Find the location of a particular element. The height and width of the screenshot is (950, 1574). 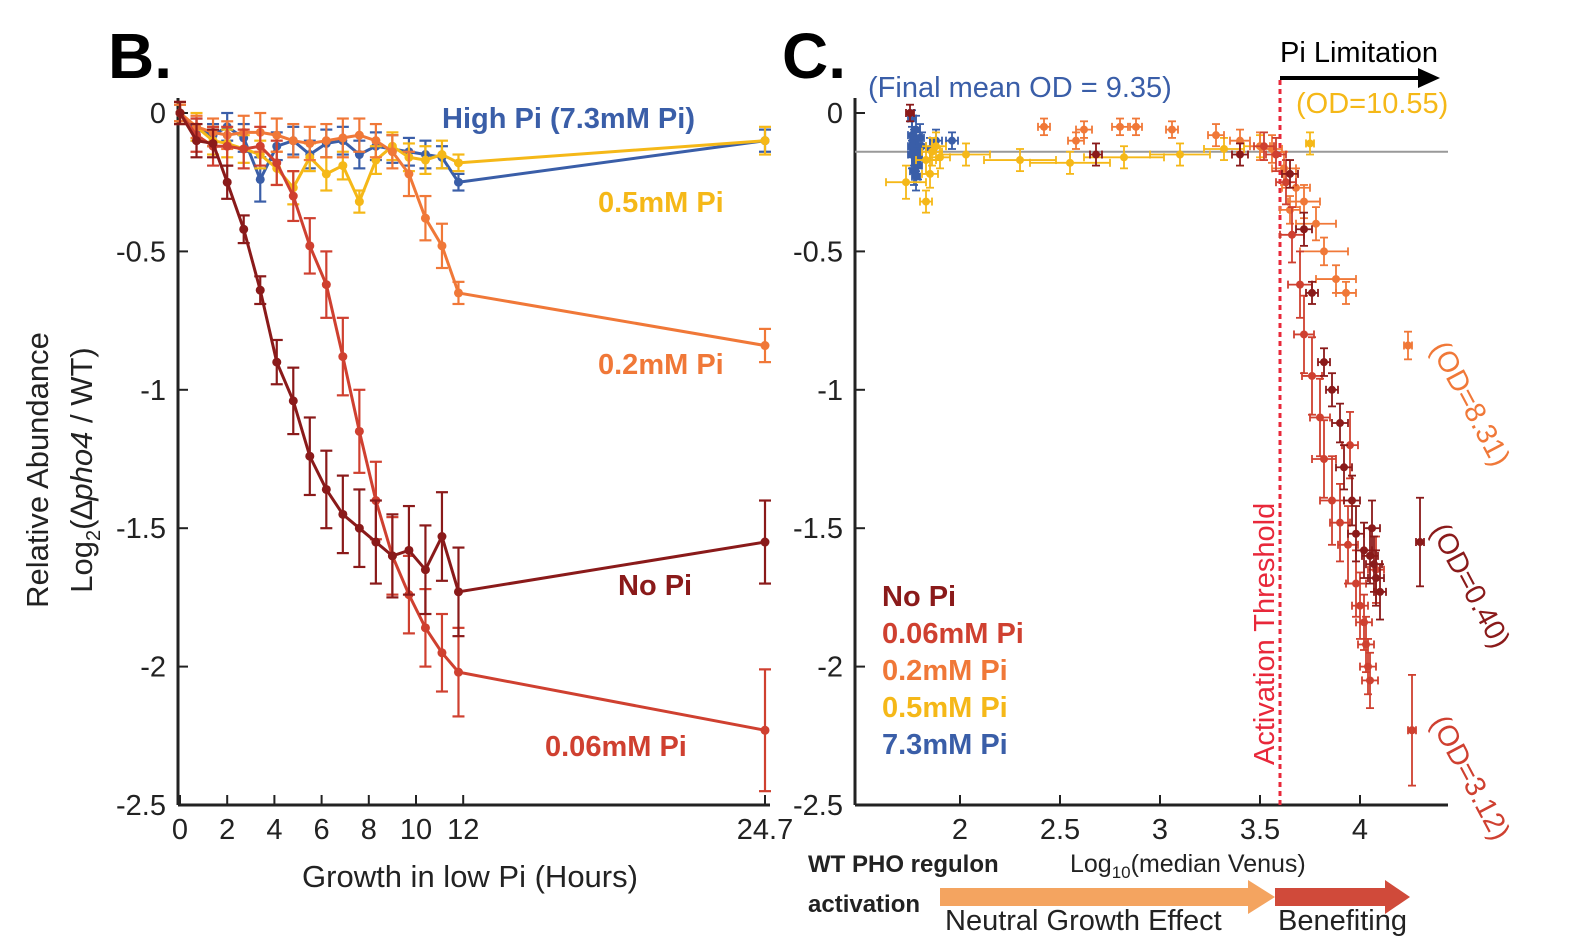

b-y-tick-label: -1 is located at coordinates (153, 391).